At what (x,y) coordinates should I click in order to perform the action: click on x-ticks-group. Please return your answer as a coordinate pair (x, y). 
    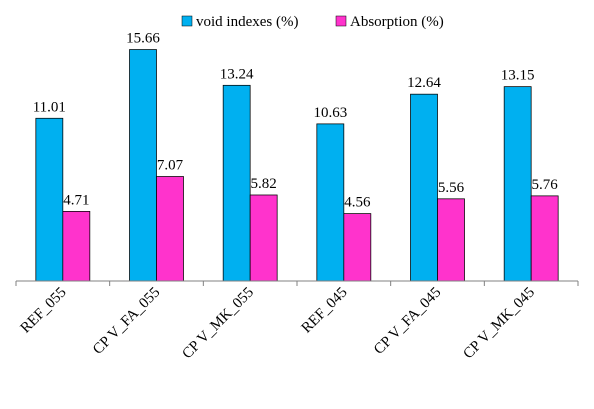
    Looking at the image, I should click on (297, 283).